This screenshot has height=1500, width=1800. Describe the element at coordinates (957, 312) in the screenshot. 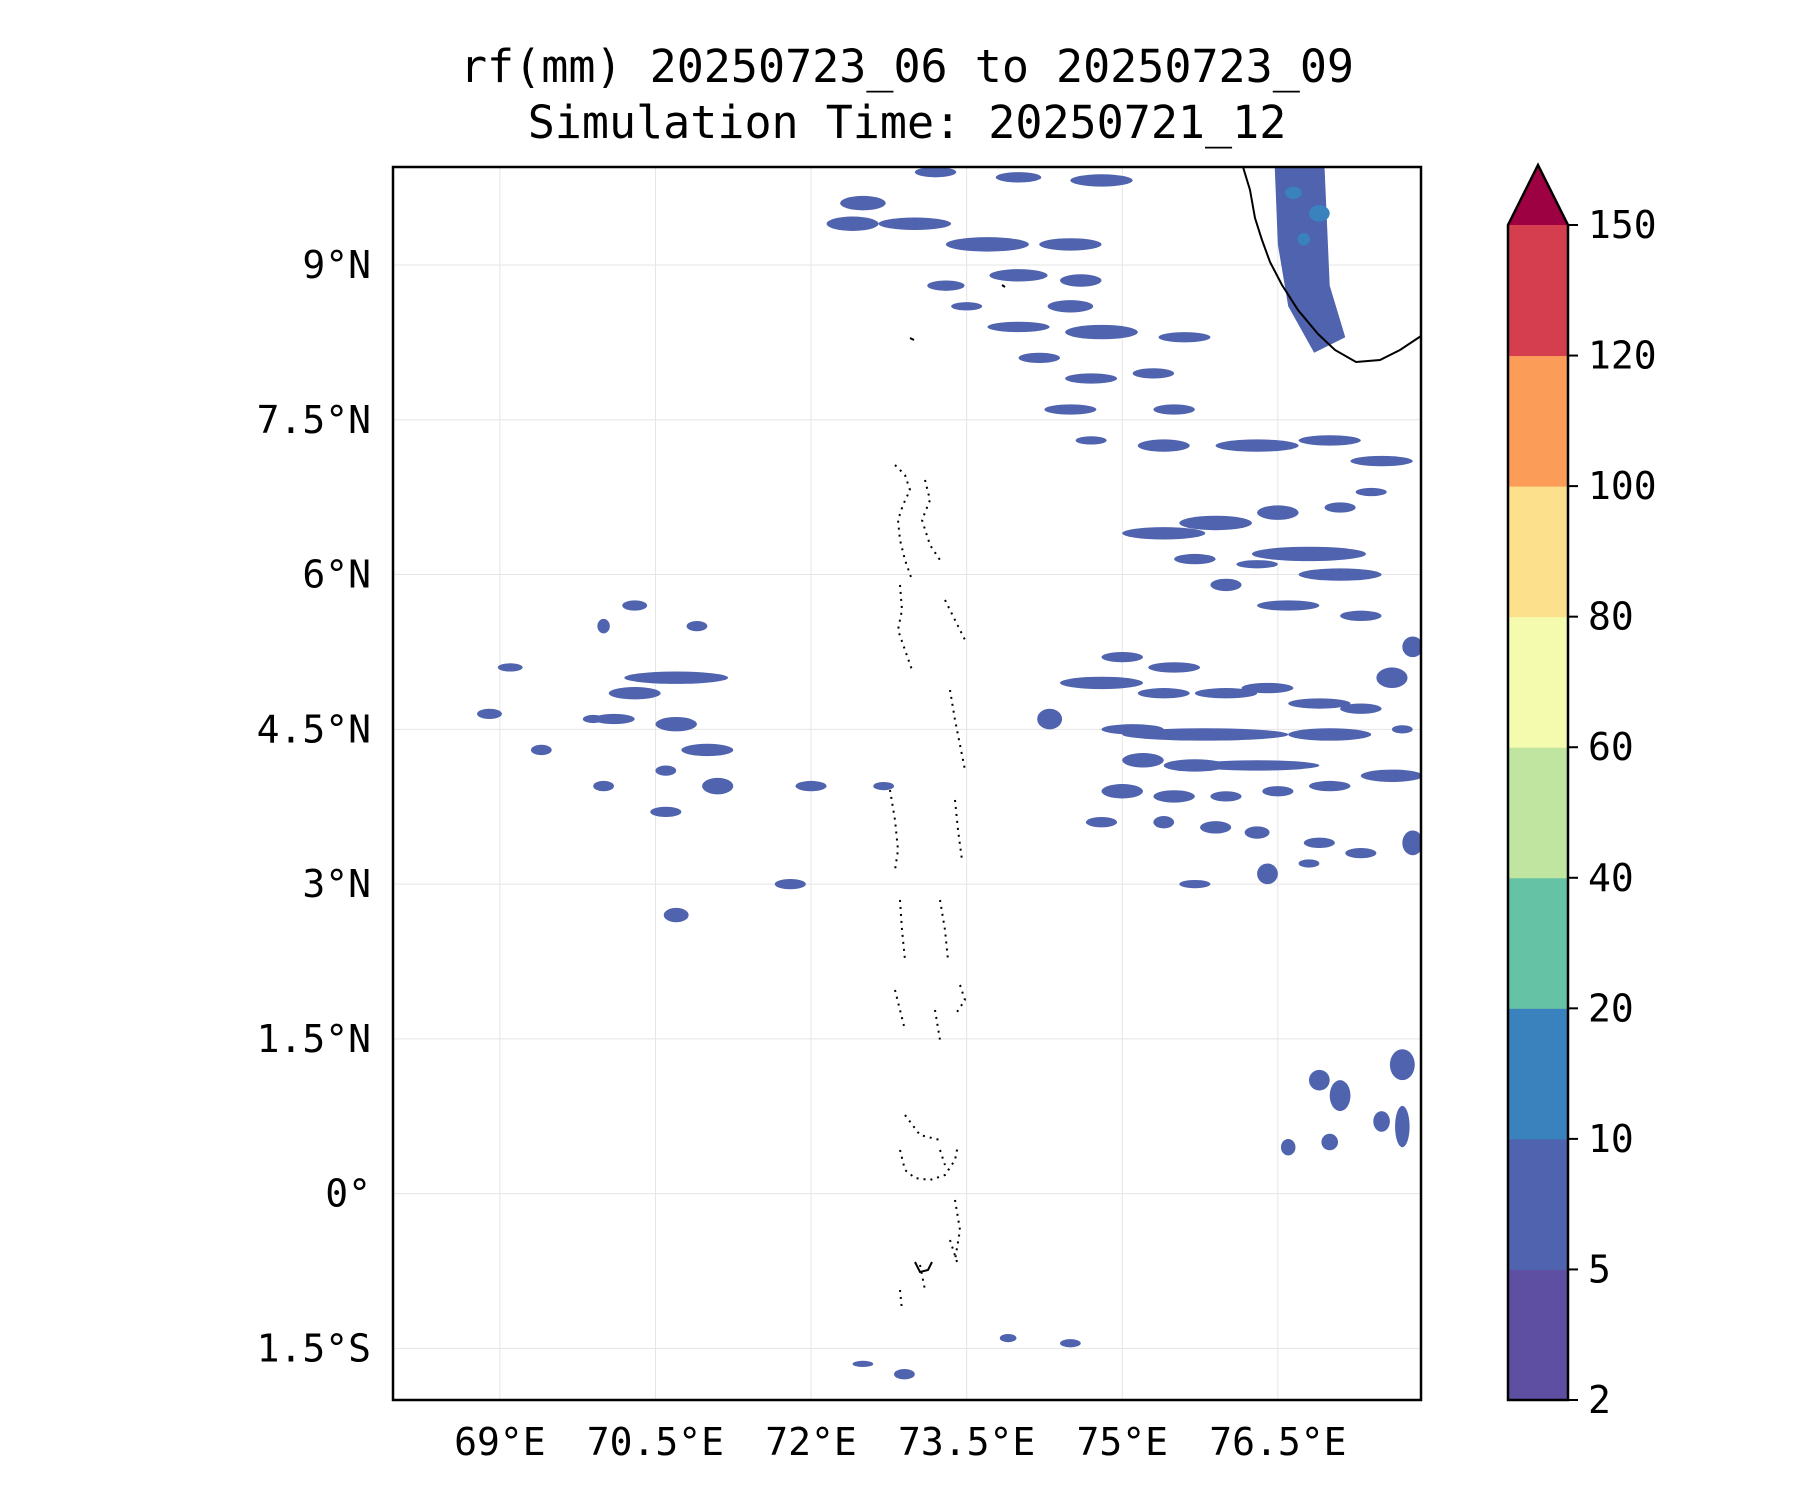

I see `lakshadweep-islands` at that location.